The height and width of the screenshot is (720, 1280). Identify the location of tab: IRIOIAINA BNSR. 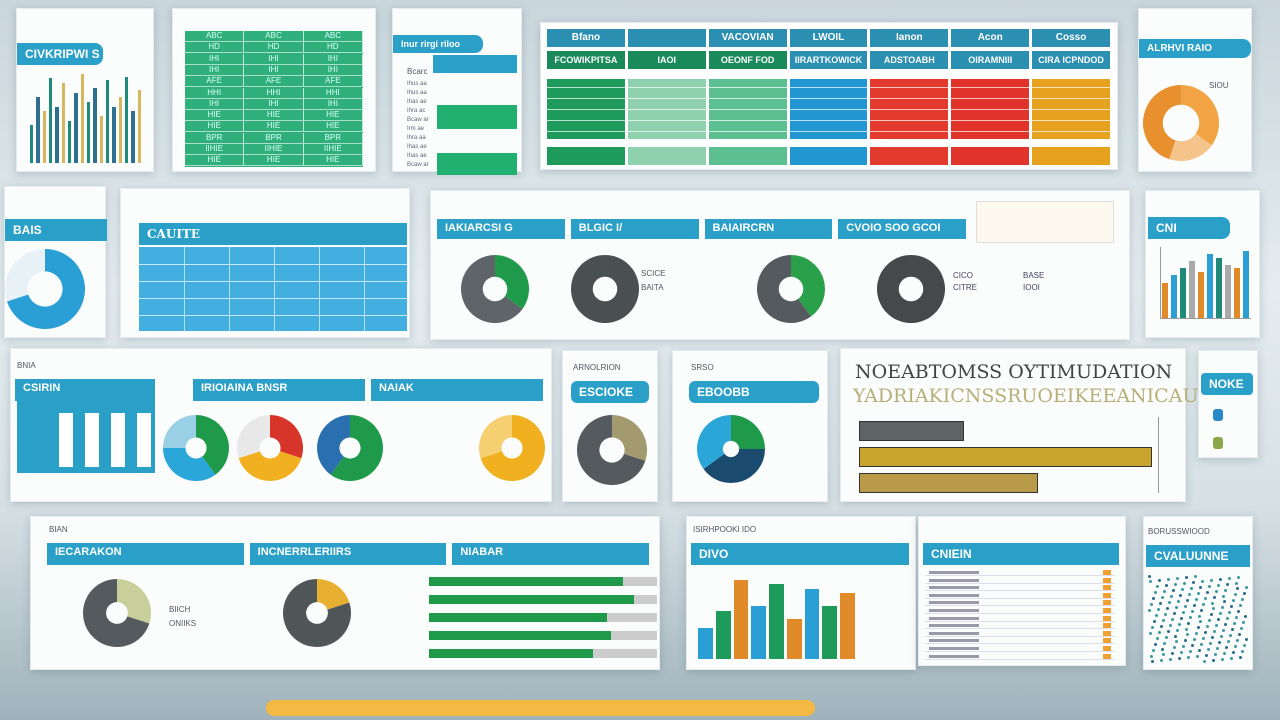
(279, 390).